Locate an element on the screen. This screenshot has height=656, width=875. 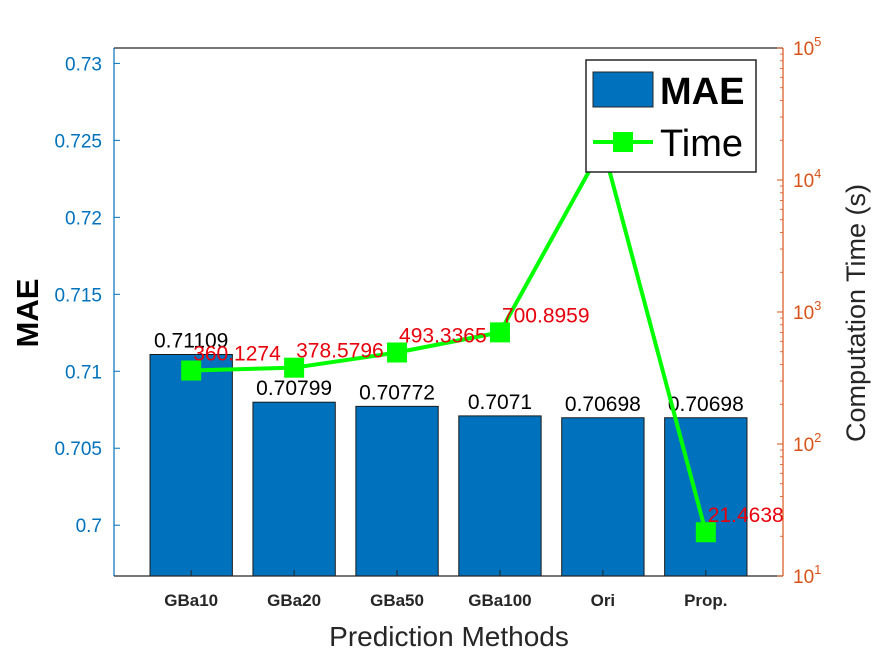
time-value-label: 21.4638 is located at coordinates (746, 515).